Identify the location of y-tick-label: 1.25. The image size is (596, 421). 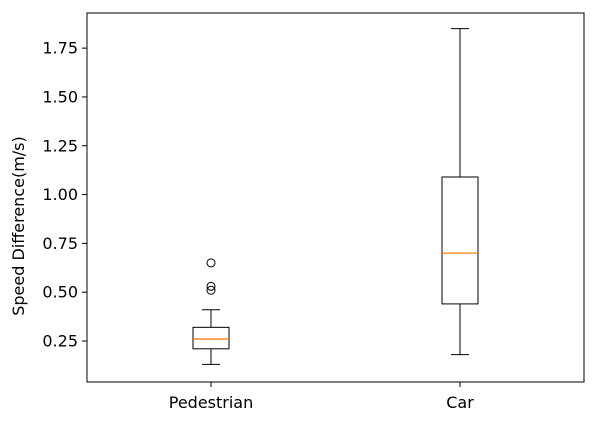
(60, 145).